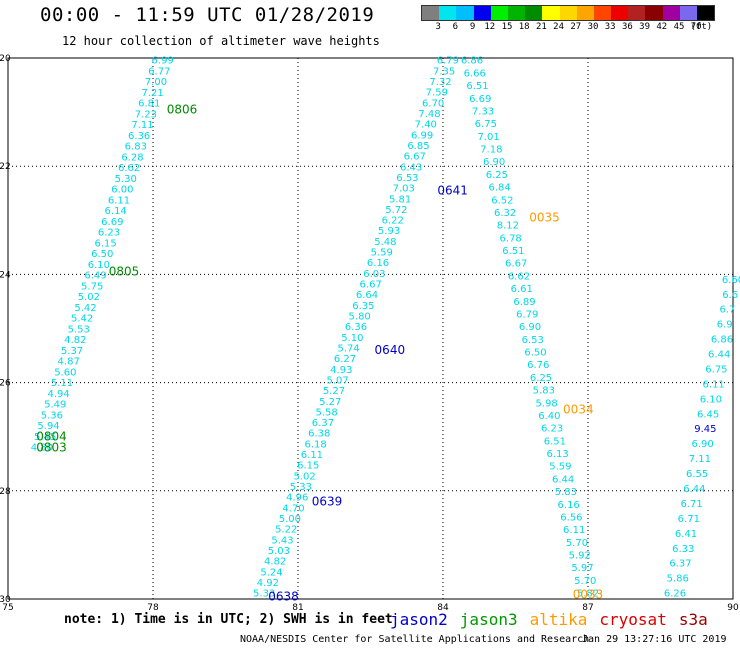  What do you see at coordinates (557, 454) in the screenshot?
I see `swh-value: 6.13` at bounding box center [557, 454].